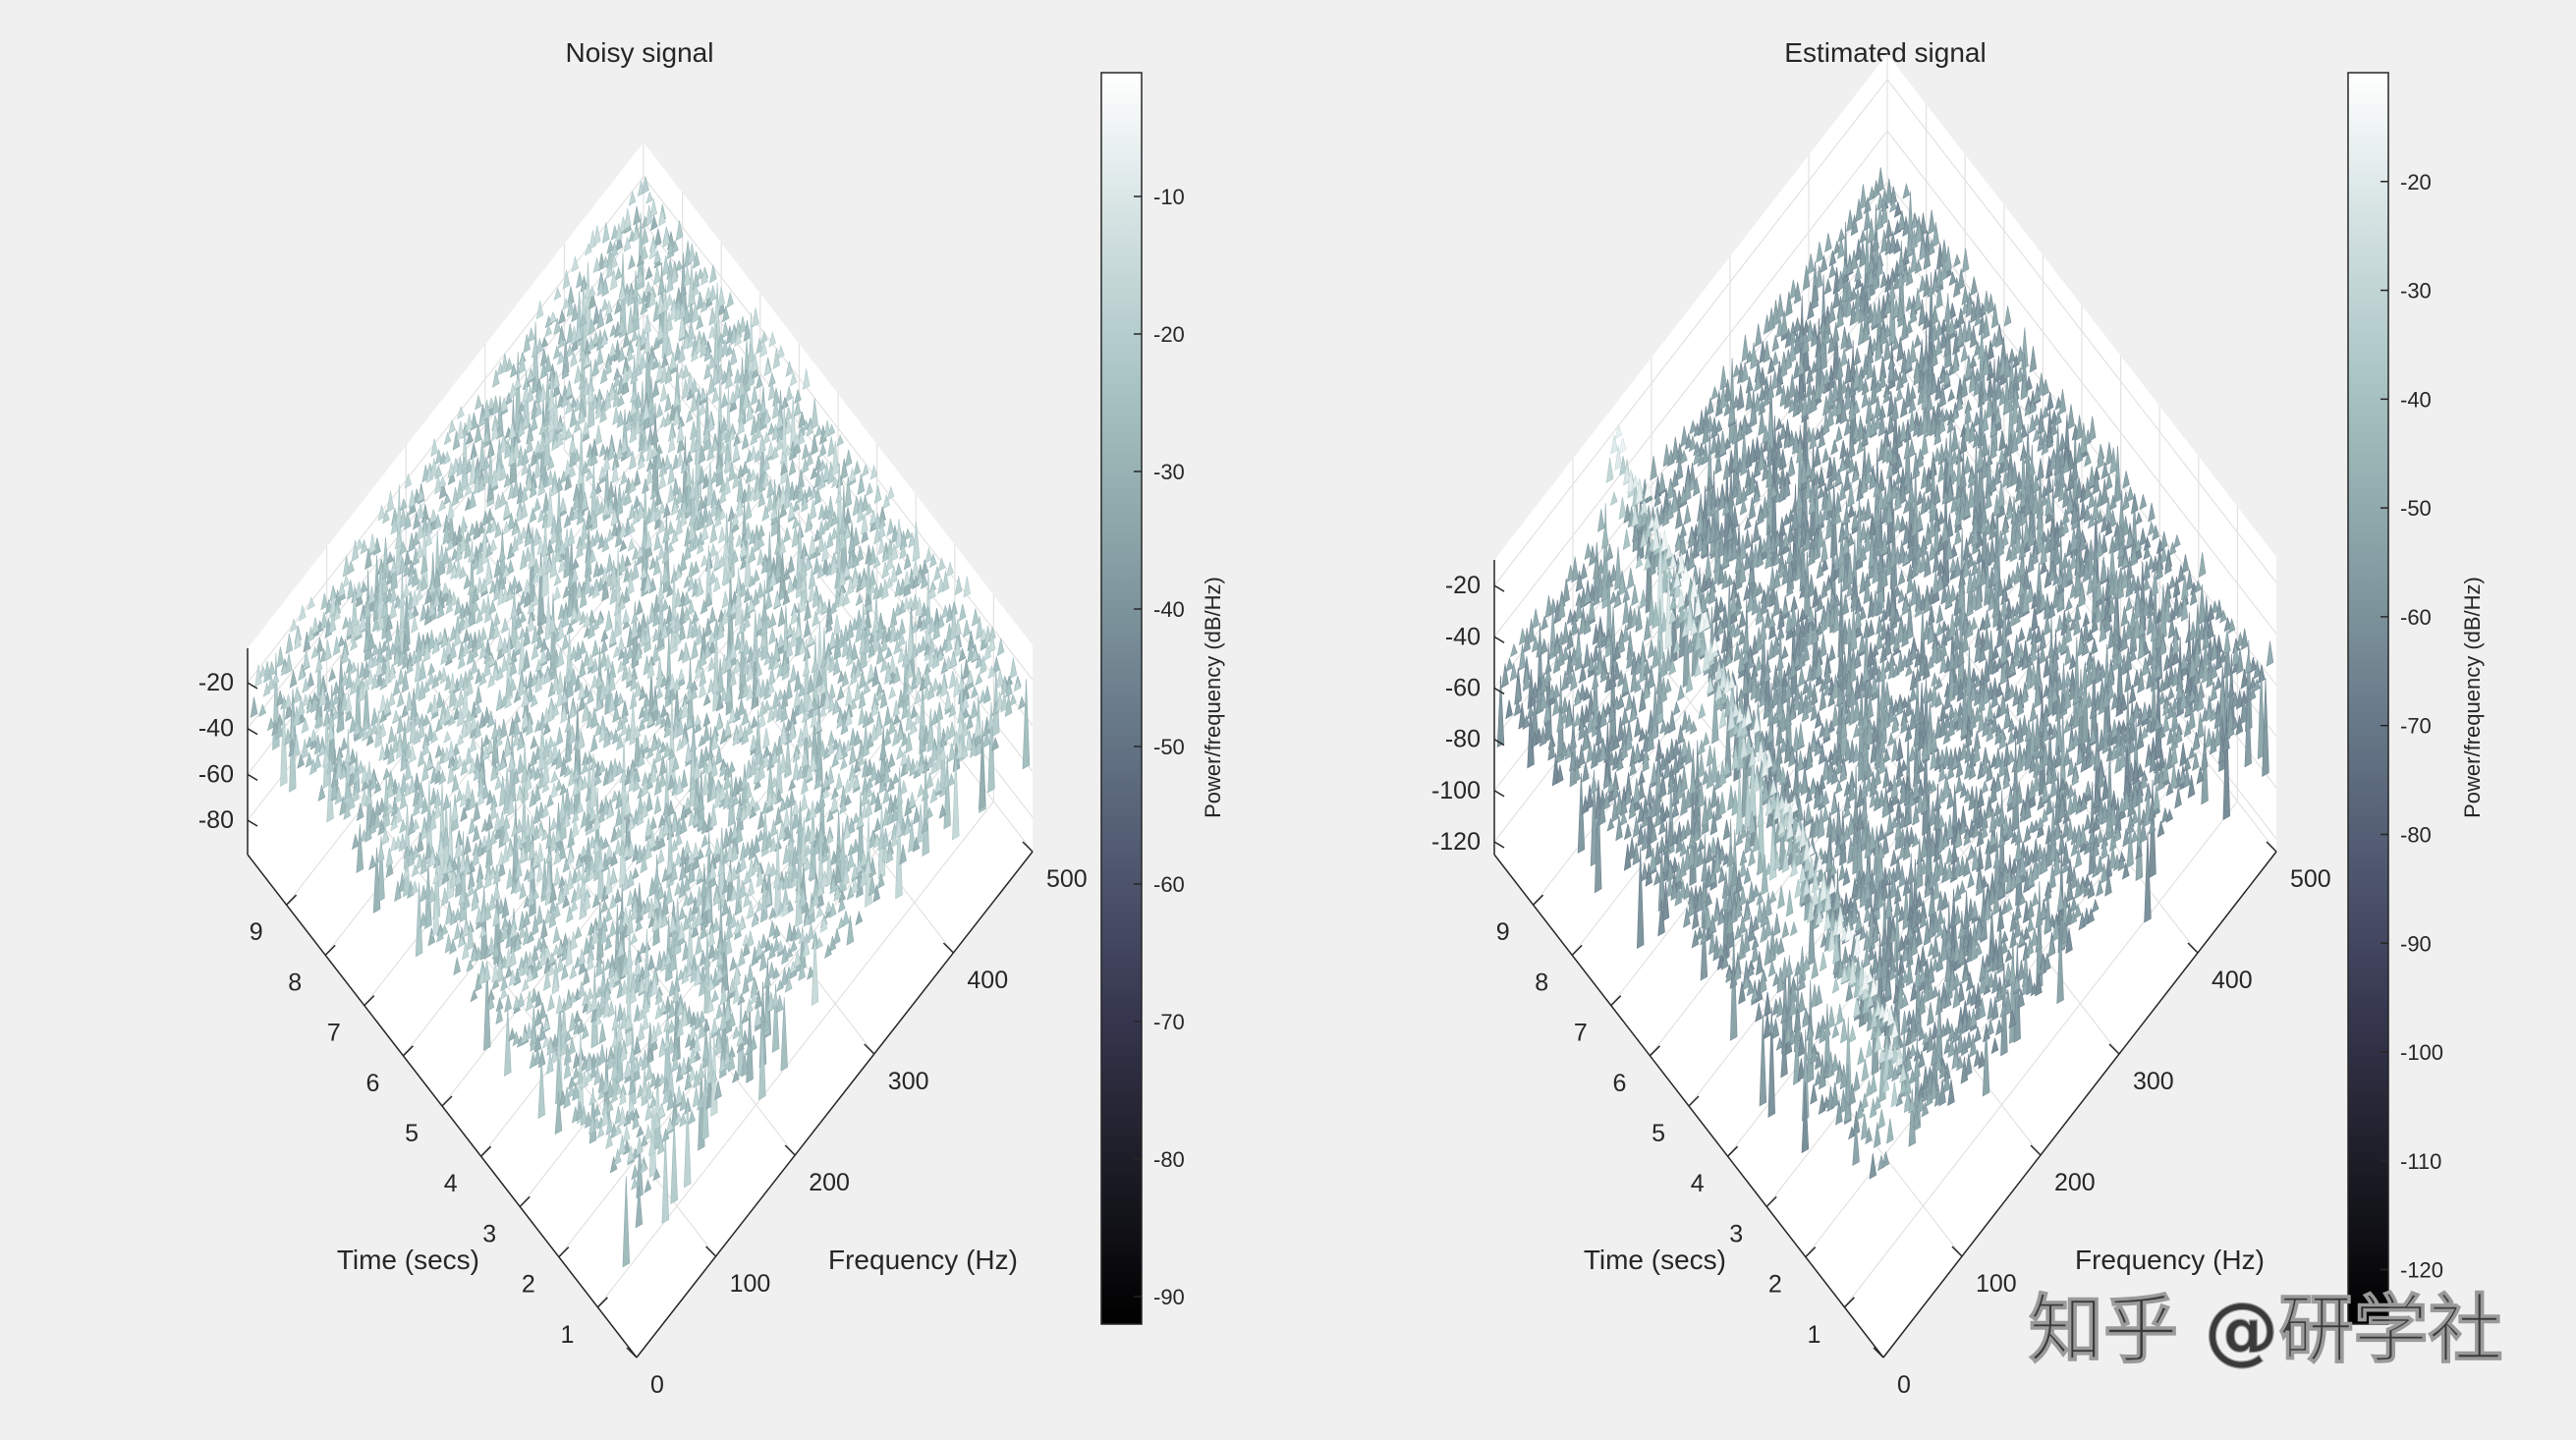  What do you see at coordinates (408, 1260) in the screenshot?
I see `y-axis-label: Time (secs)` at bounding box center [408, 1260].